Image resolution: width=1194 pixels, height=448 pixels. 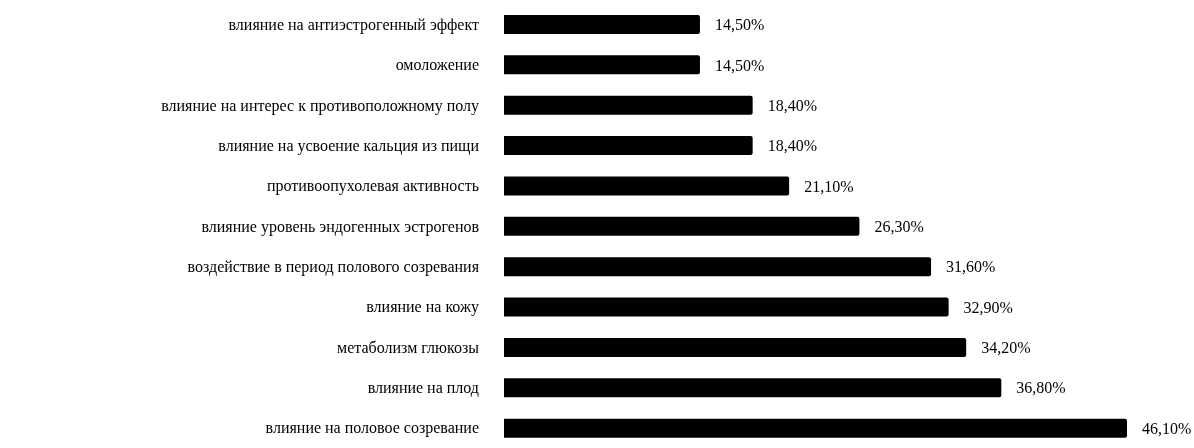 I want to click on y-tick-label: воздействие в период полового созревания, so click(x=333, y=267).